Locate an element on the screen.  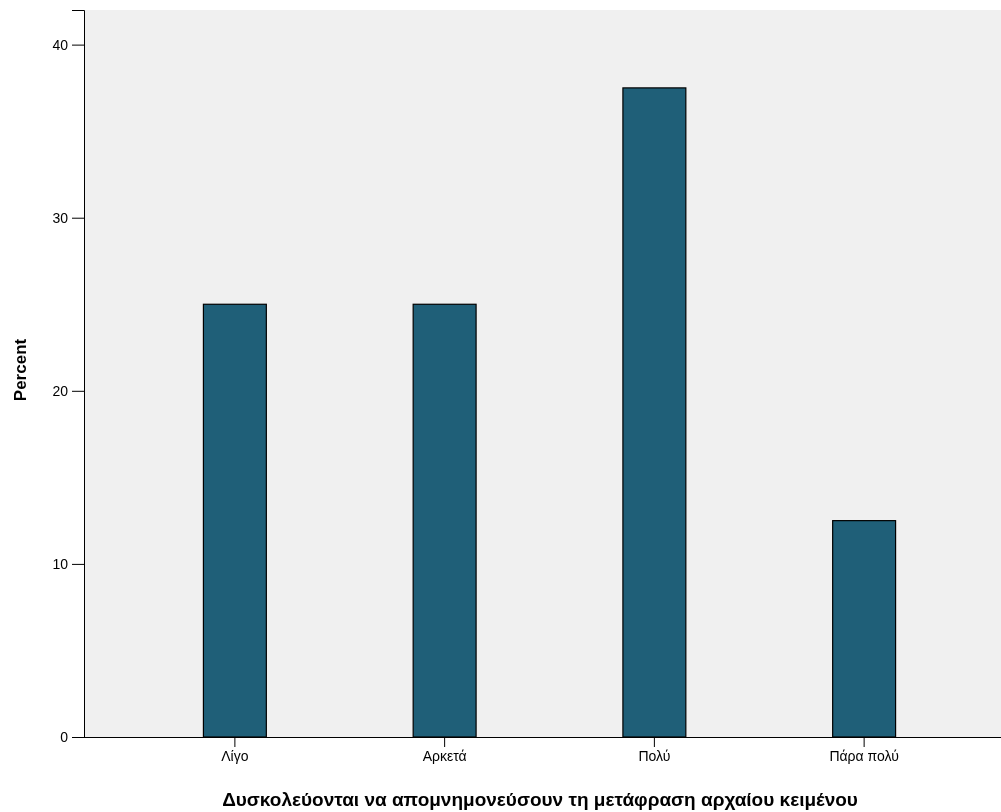
x-tick-label: Πολύ is located at coordinates (654, 755).